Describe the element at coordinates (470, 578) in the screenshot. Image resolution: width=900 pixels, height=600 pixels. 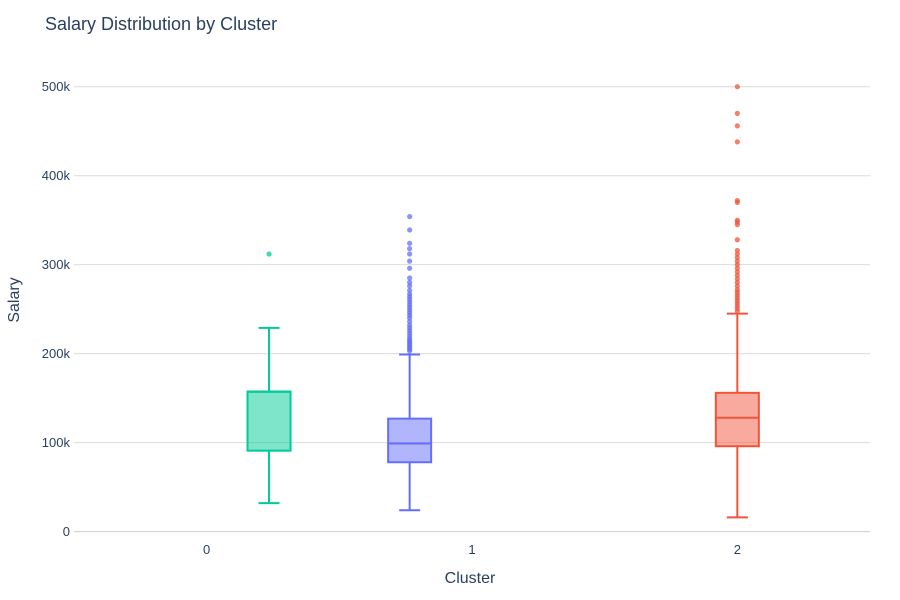
I see `x-axis-title: Cluster` at that location.